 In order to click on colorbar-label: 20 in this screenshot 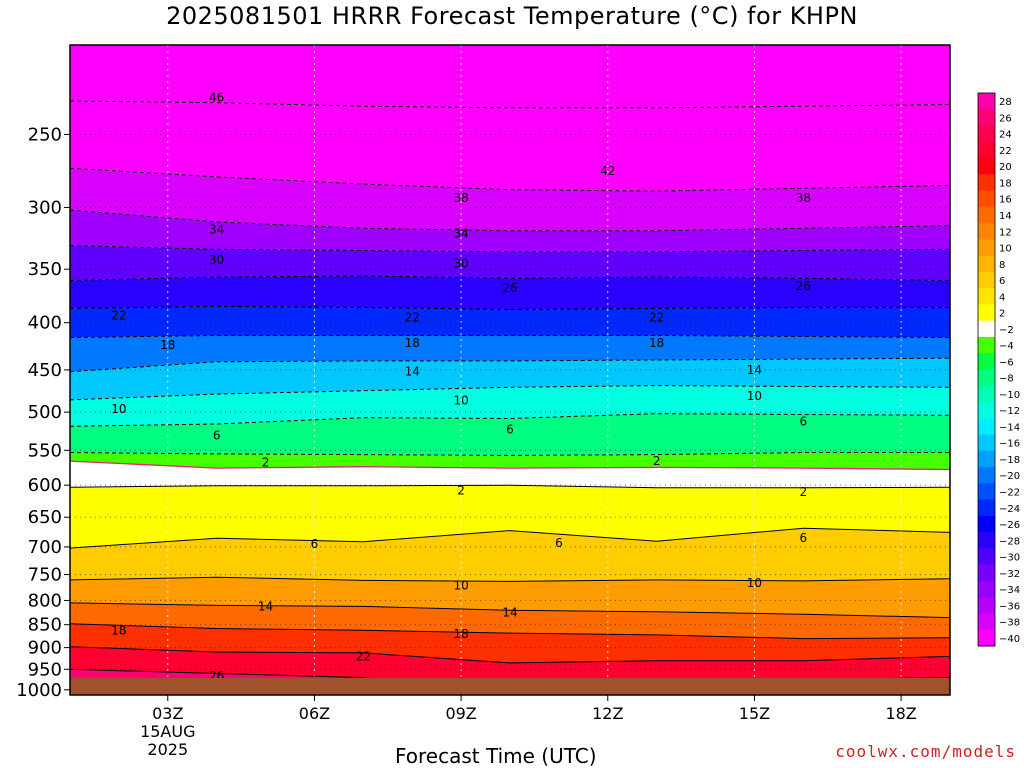, I will do `click(1005, 167)`.